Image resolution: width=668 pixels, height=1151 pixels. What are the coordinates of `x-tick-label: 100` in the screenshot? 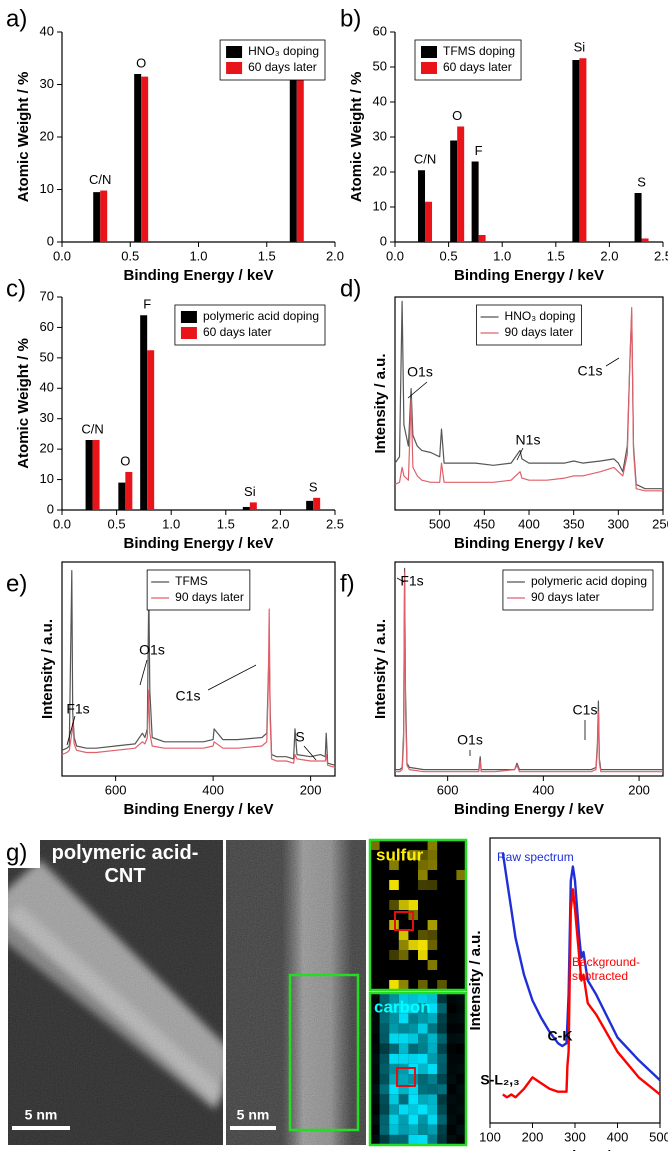 It's located at (490, 1136).